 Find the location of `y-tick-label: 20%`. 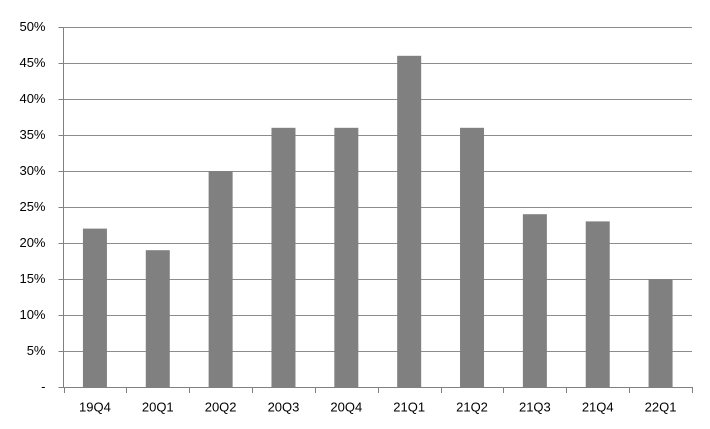

y-tick-label: 20% is located at coordinates (32, 242).